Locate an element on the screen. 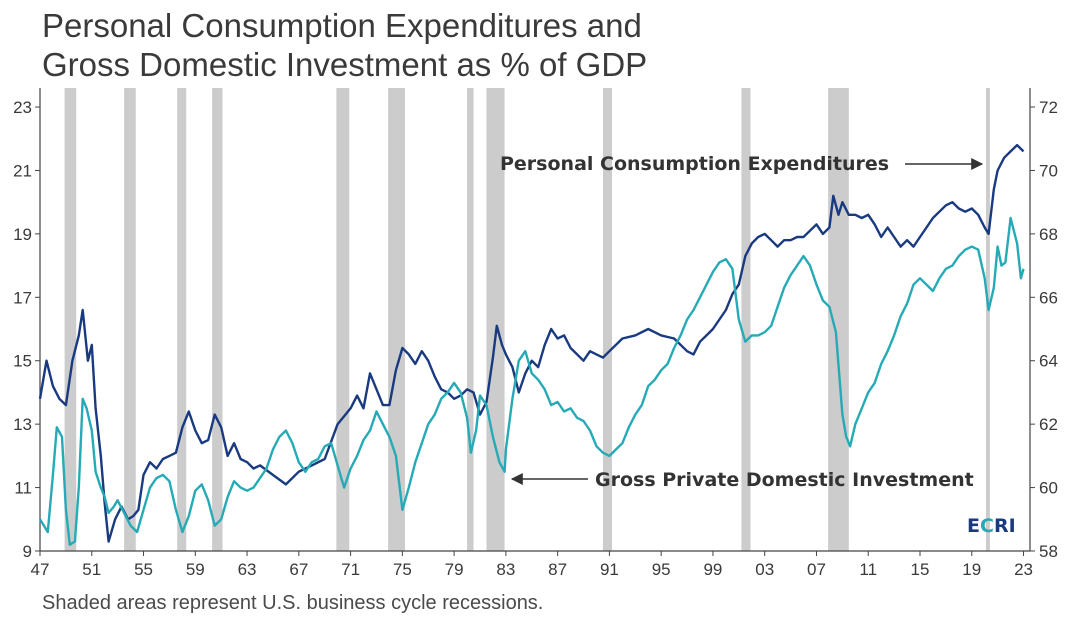 This screenshot has height=618, width=1071. ecri-logo-letter: E is located at coordinates (973, 526).